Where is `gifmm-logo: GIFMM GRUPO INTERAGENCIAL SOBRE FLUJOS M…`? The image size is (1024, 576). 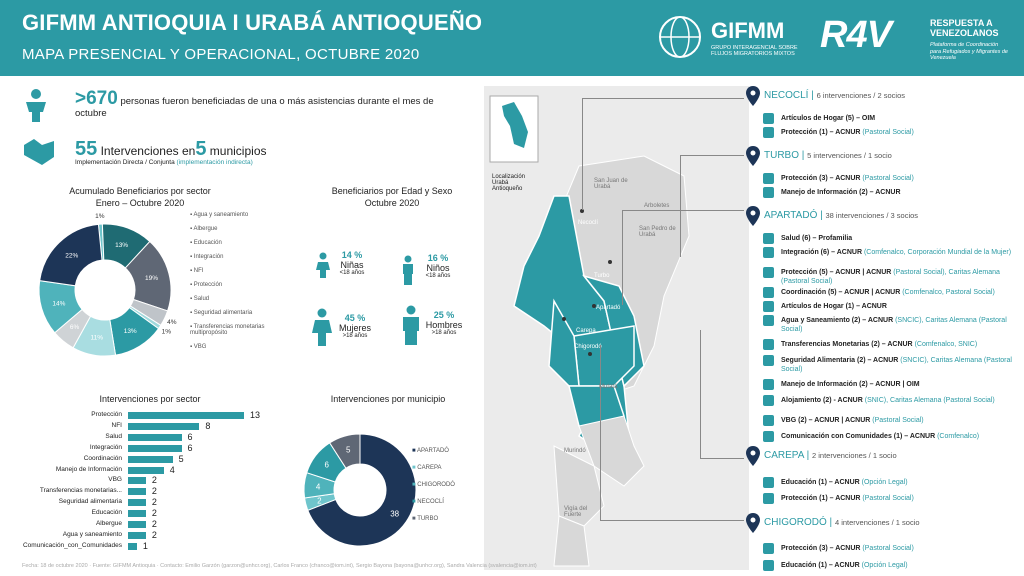 gifmm-logo: GIFMM GRUPO INTERAGENCIAL SOBRE FLUJOS M… is located at coordinates (730, 39).